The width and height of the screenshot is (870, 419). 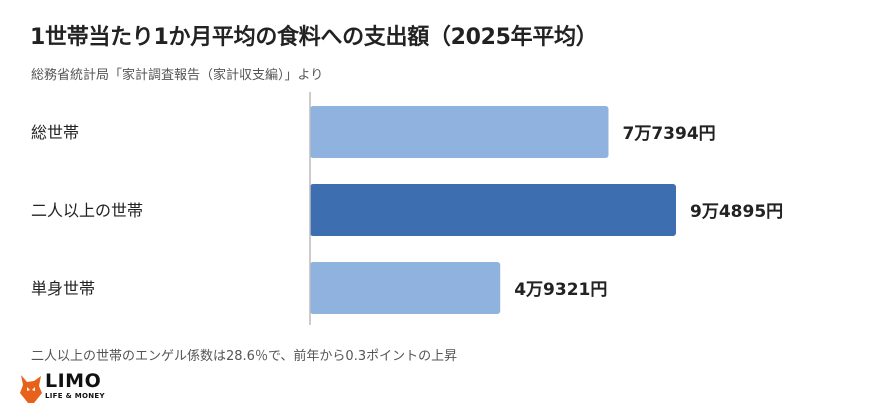 I want to click on logo-tagline: LIFE & MONEY, so click(x=75, y=396).